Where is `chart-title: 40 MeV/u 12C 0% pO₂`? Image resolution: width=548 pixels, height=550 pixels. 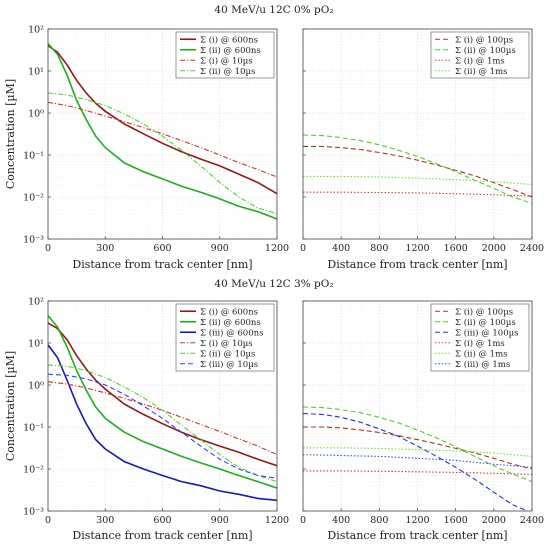
chart-title: 40 MeV/u 12C 0% pO₂ is located at coordinates (273, 10).